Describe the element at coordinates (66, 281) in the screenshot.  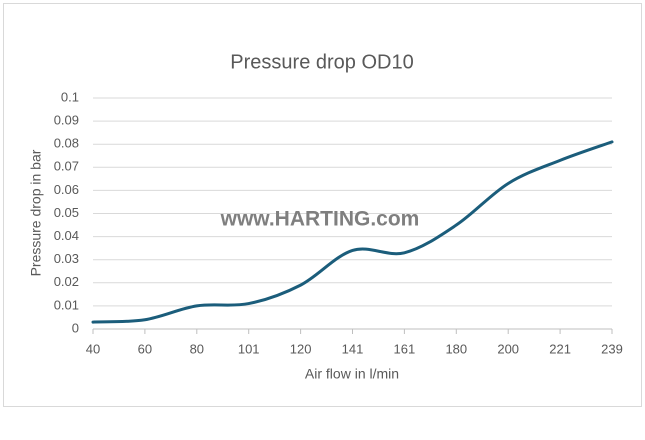
I see `y-tick-label: 0.02` at that location.